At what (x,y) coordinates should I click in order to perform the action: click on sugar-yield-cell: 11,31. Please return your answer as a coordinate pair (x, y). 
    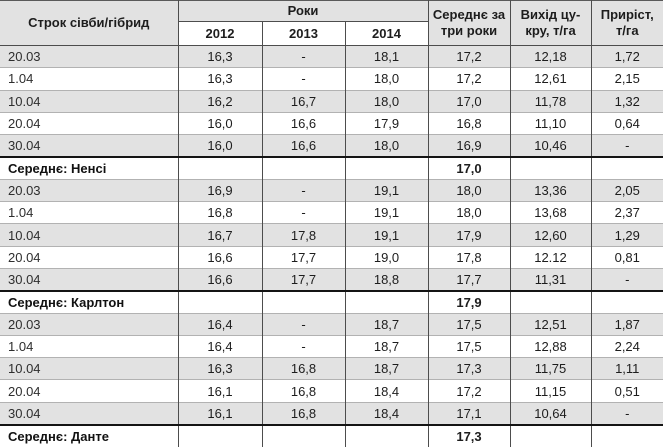
    Looking at the image, I should click on (550, 279).